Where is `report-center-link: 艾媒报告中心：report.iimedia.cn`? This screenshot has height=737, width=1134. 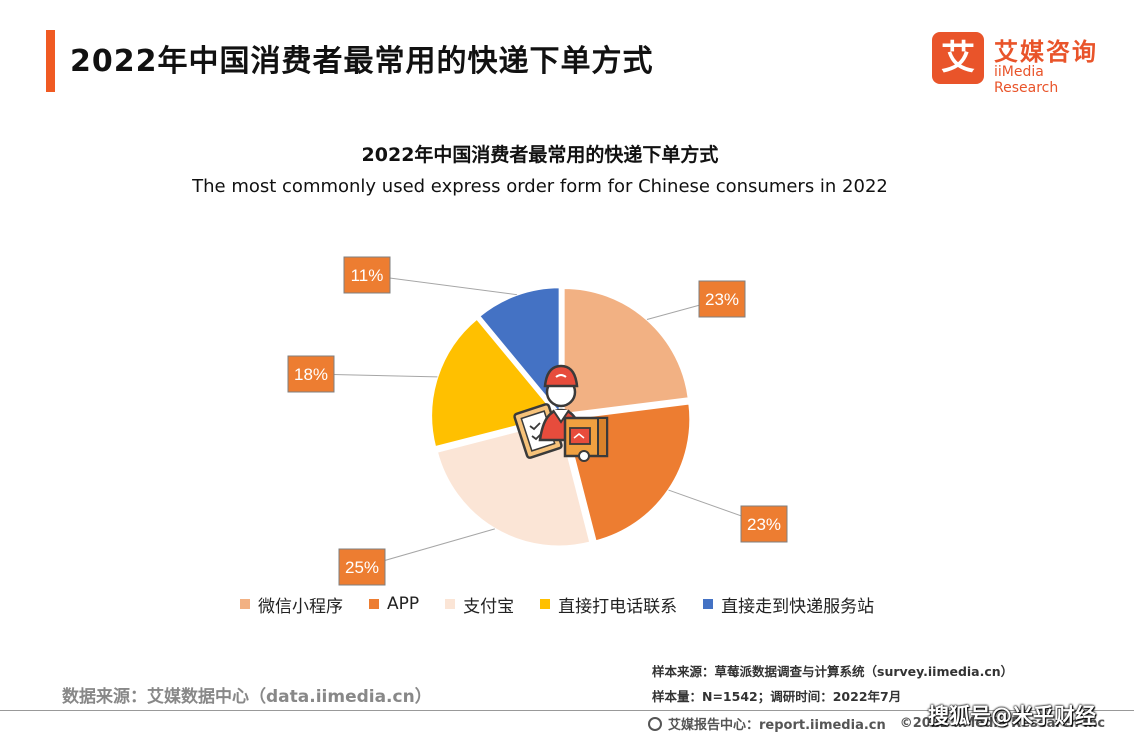
report-center-link: 艾媒报告中心：report.iimedia.cn is located at coordinates (777, 725).